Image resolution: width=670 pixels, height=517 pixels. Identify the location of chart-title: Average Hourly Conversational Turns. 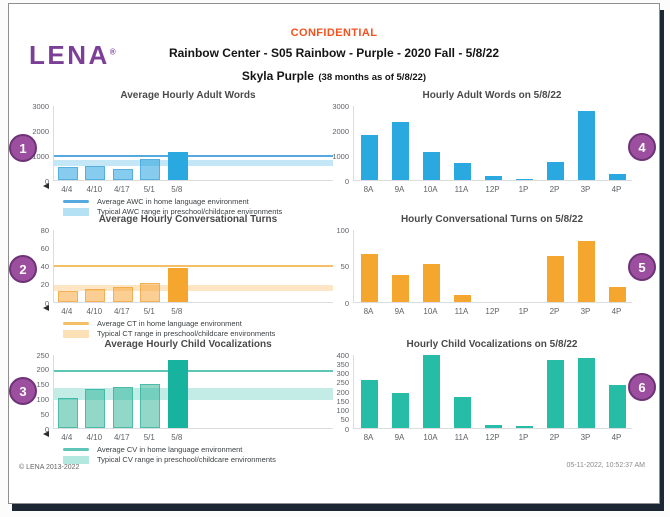
(188, 219).